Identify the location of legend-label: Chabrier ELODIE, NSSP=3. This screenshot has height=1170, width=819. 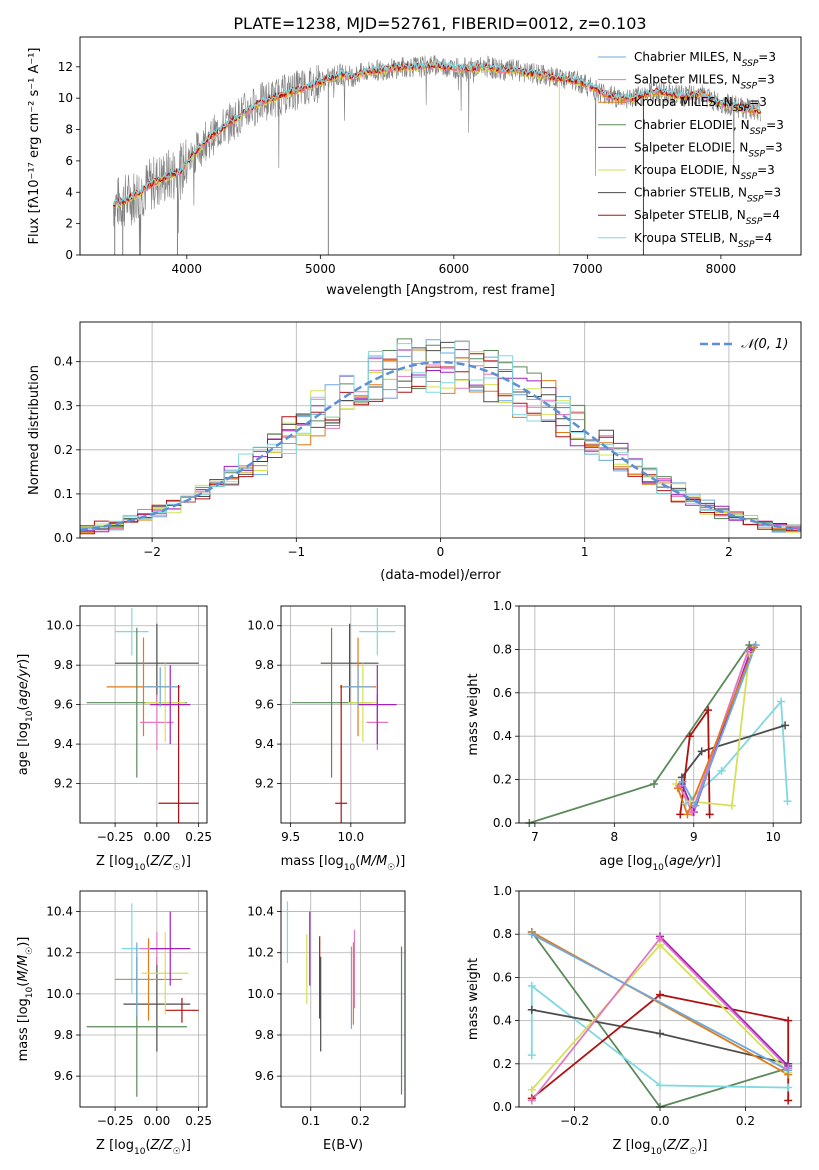
(709, 127).